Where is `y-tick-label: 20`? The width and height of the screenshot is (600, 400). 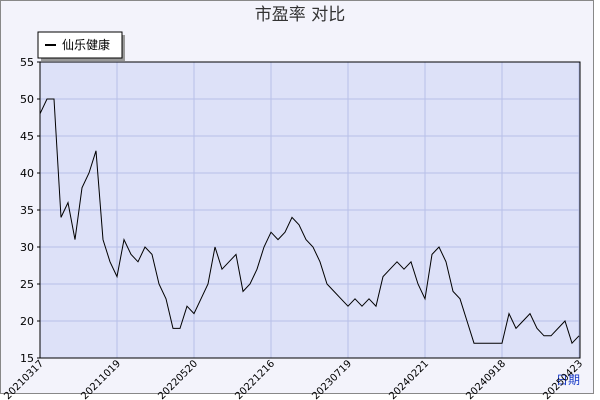 y-tick-label: 20 is located at coordinates (27, 321).